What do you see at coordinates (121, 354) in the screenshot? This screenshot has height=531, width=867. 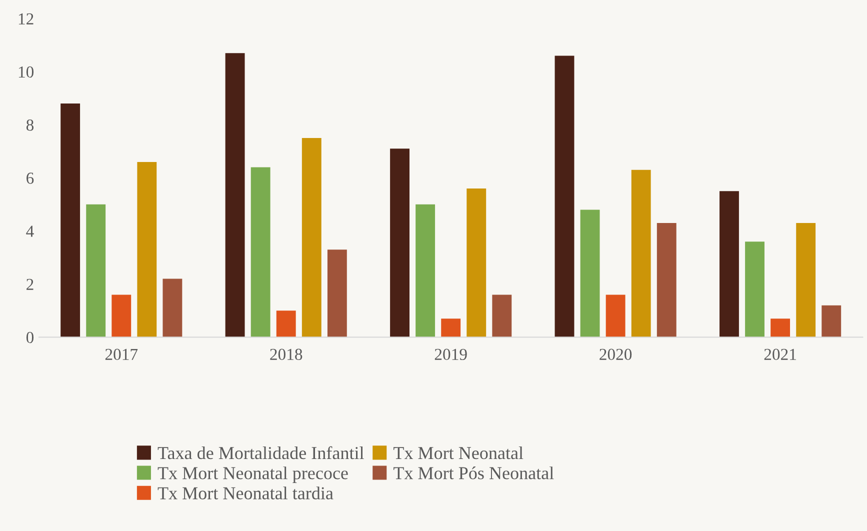 I see `x-tick-label: 2017` at bounding box center [121, 354].